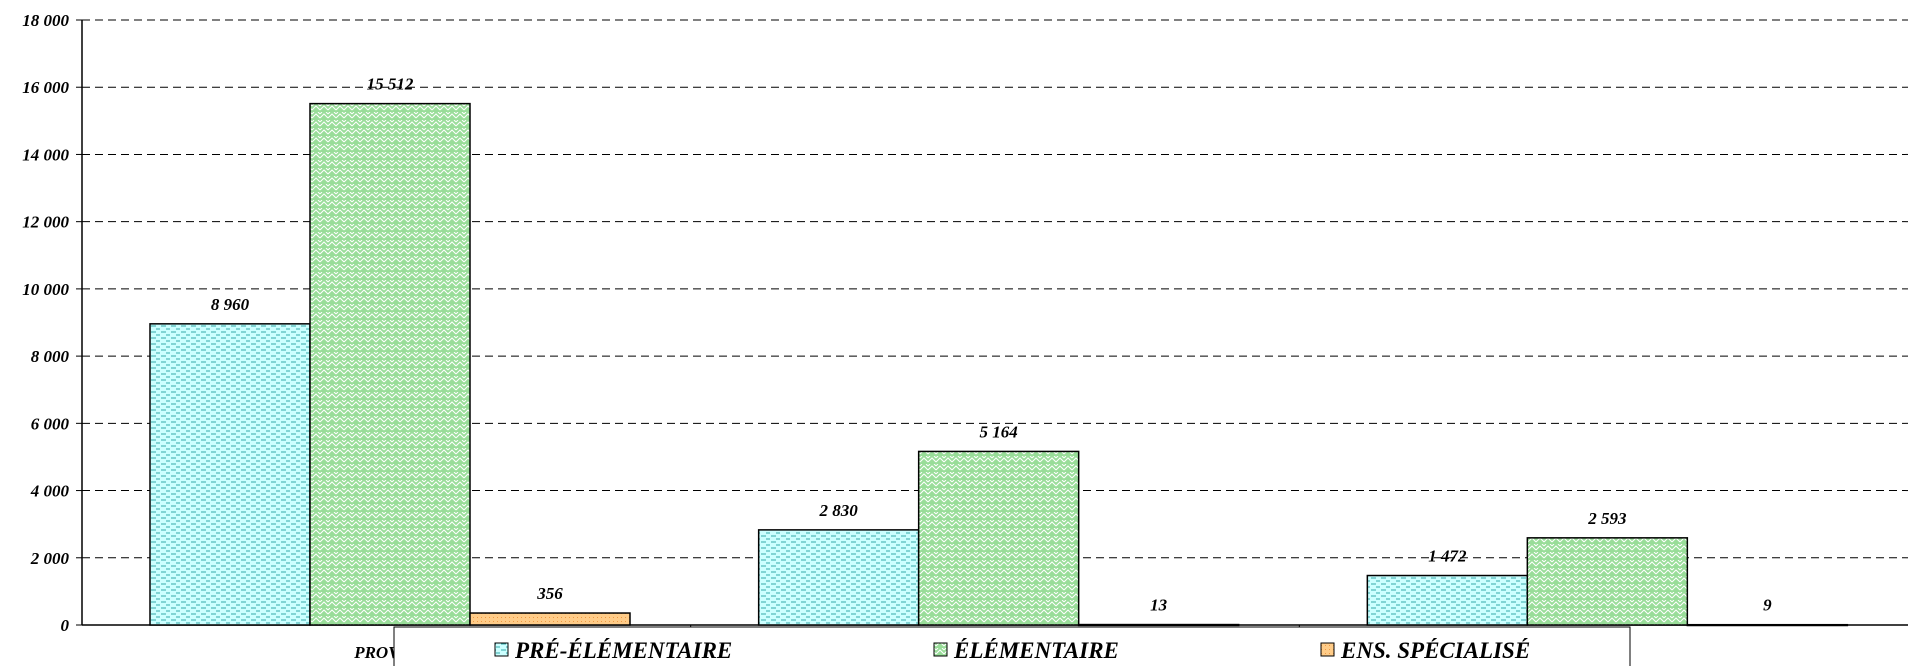 The height and width of the screenshot is (666, 1908). What do you see at coordinates (1767, 625) in the screenshot?
I see `bar-ens-sp-cialis--3` at bounding box center [1767, 625].